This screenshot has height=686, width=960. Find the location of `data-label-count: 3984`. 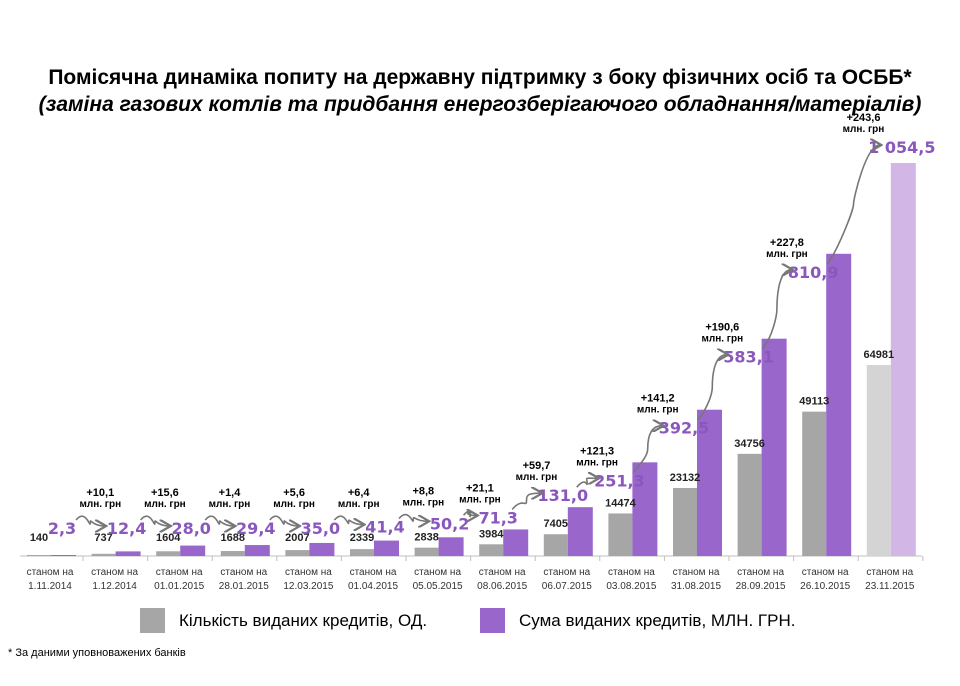

data-label-count: 3984 is located at coordinates (491, 534).